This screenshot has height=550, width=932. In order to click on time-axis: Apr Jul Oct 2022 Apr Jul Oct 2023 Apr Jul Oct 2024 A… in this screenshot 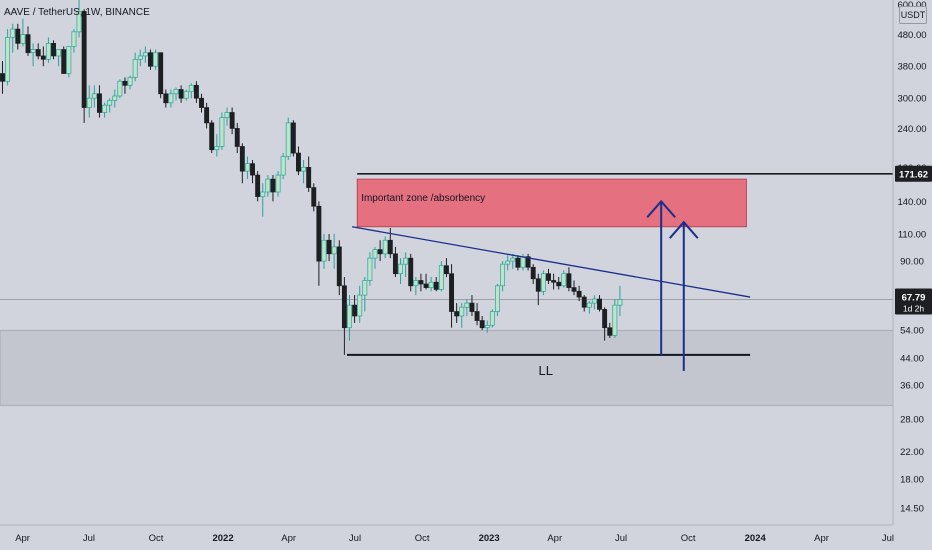, I will do `click(454, 538)`.